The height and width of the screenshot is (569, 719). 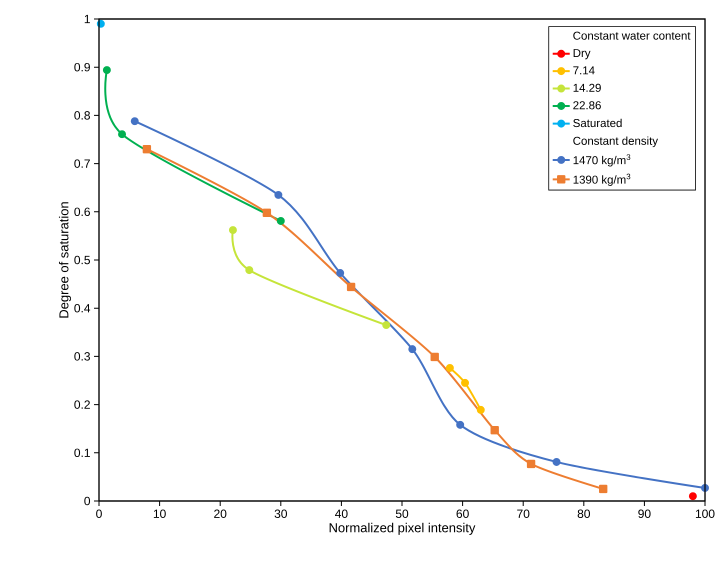 I want to click on x-tick-label: 0, so click(x=99, y=514).